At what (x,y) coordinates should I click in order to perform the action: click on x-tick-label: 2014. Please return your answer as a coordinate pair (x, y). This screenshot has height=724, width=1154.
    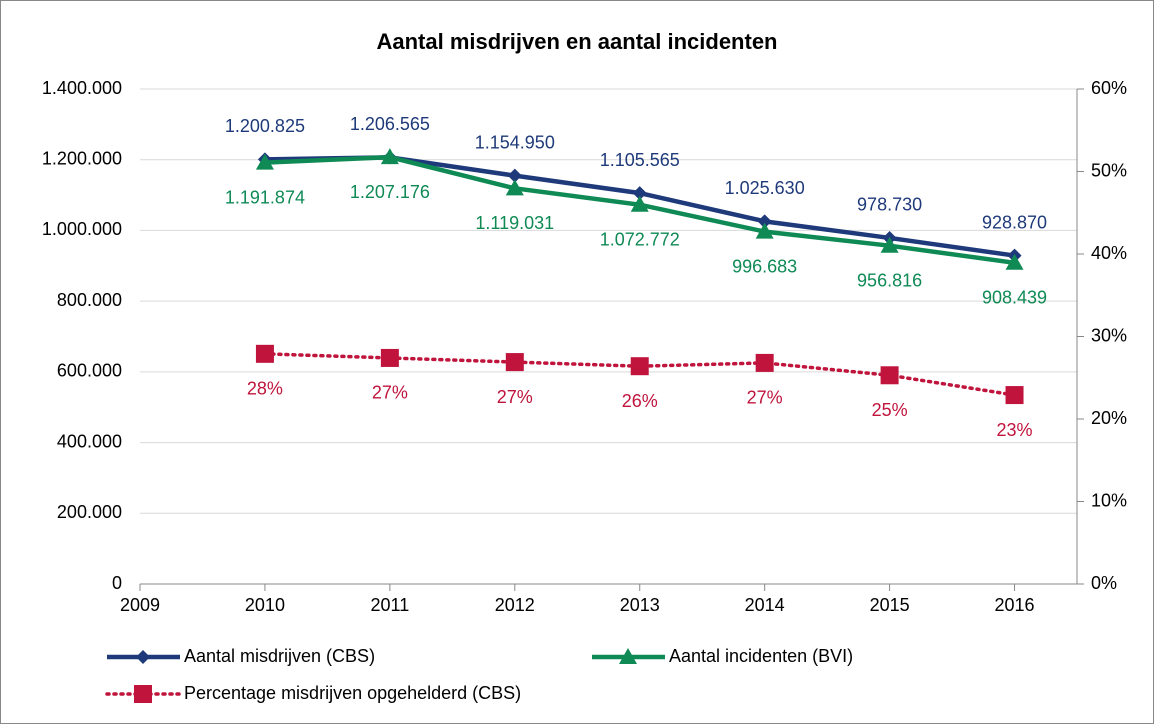
    Looking at the image, I should click on (765, 605).